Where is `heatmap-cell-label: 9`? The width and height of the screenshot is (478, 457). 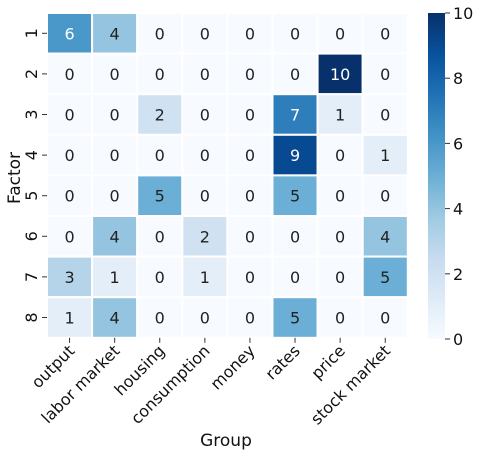
heatmap-cell-label: 9 is located at coordinates (295, 155).